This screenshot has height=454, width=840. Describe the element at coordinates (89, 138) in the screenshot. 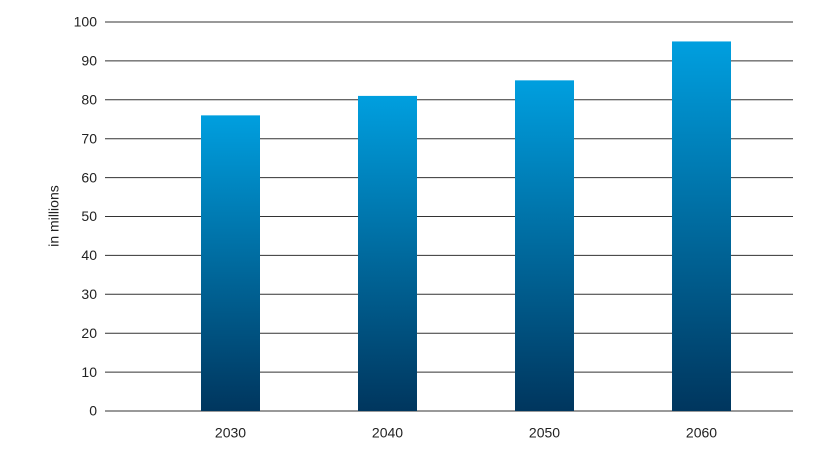

I see `y-tick-label: 70` at that location.